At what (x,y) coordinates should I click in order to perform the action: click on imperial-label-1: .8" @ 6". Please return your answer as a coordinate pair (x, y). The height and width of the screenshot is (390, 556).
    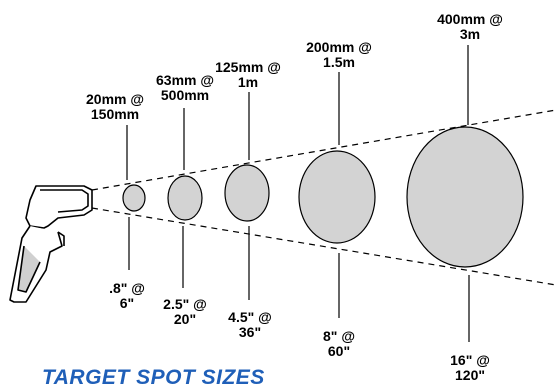
    Looking at the image, I should click on (127, 295).